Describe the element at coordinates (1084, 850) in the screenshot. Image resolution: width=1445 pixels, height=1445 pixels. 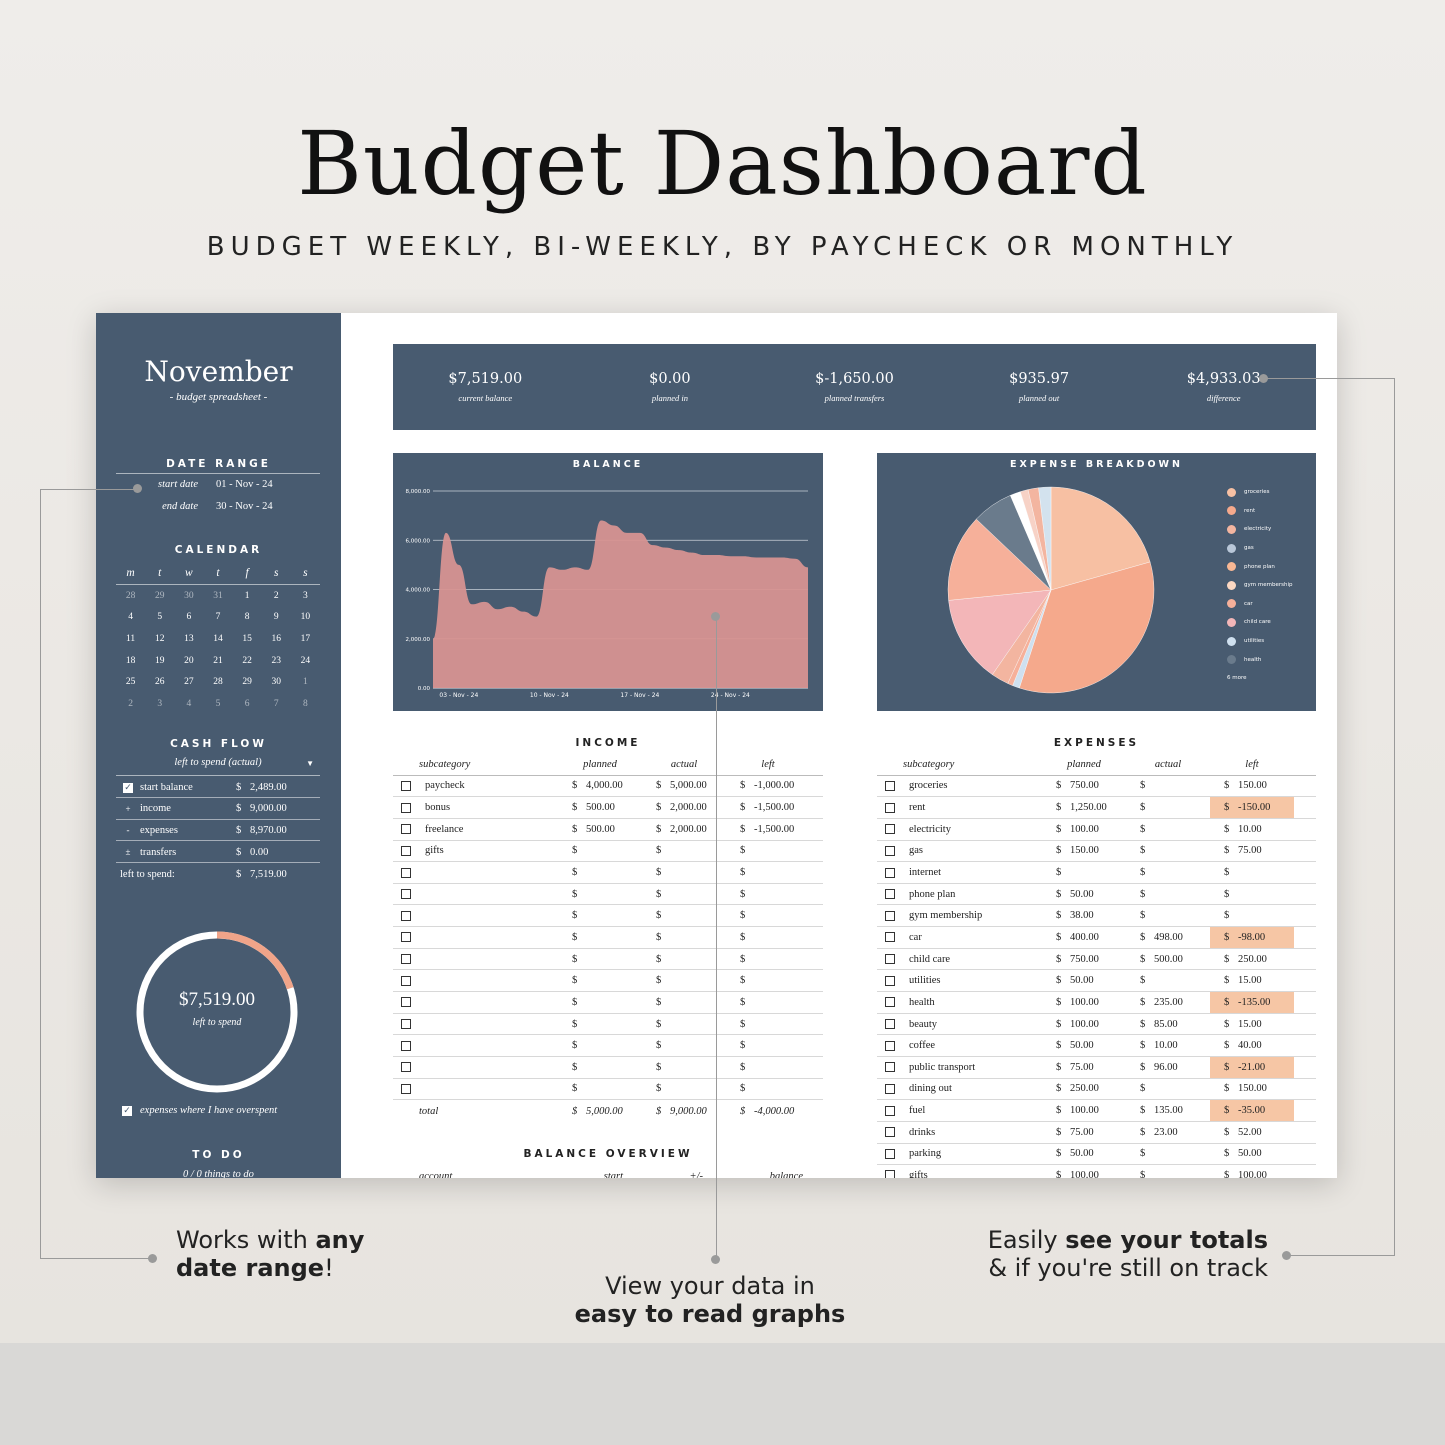
I see `row-planned: $150.00` at that location.